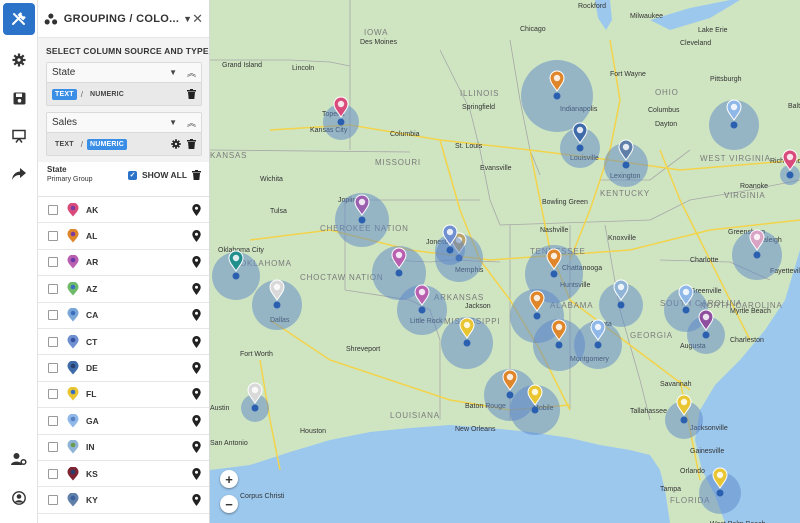 Image resolution: width=800 pixels, height=523 pixels. I want to click on list-item: IN, so click(123, 448).